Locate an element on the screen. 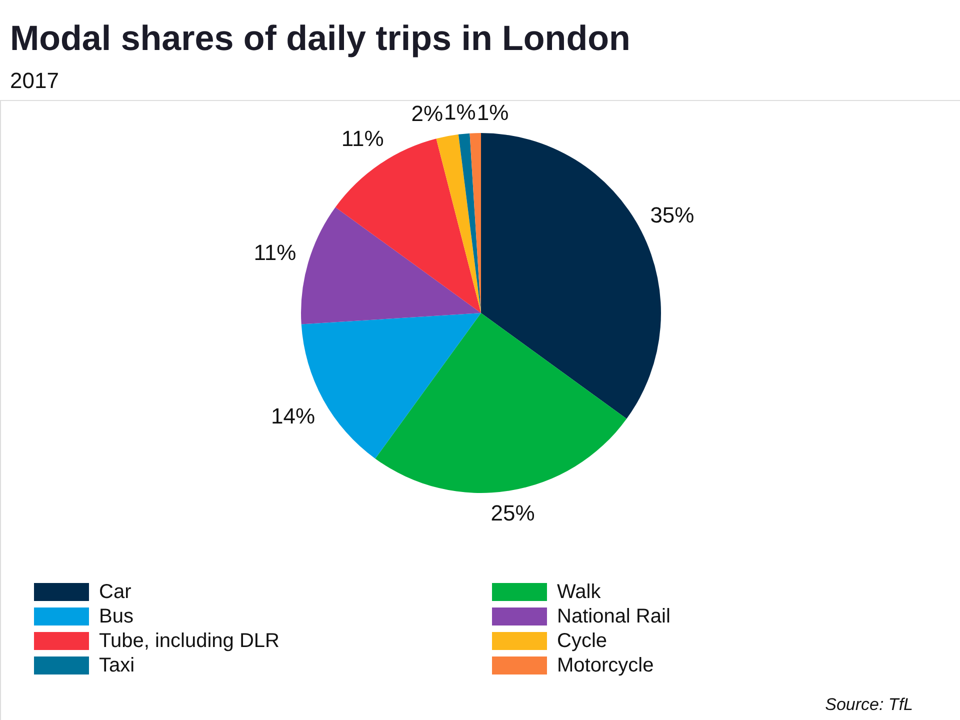 The height and width of the screenshot is (720, 960). data-label: 2% is located at coordinates (427, 113).